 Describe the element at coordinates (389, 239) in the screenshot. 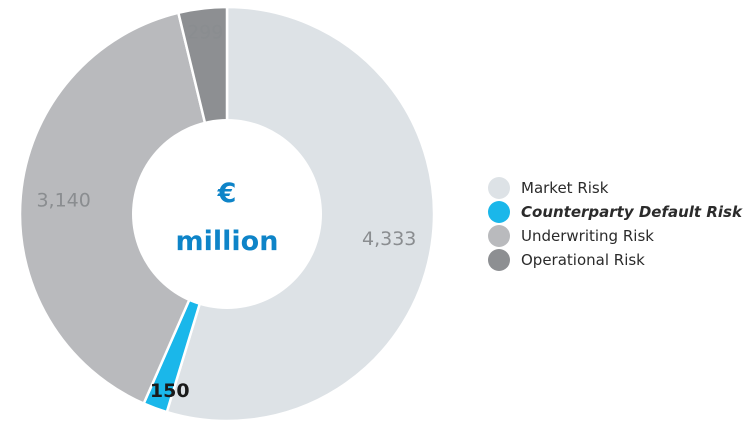

I see `slice-label-market-risk: 4,333` at that location.